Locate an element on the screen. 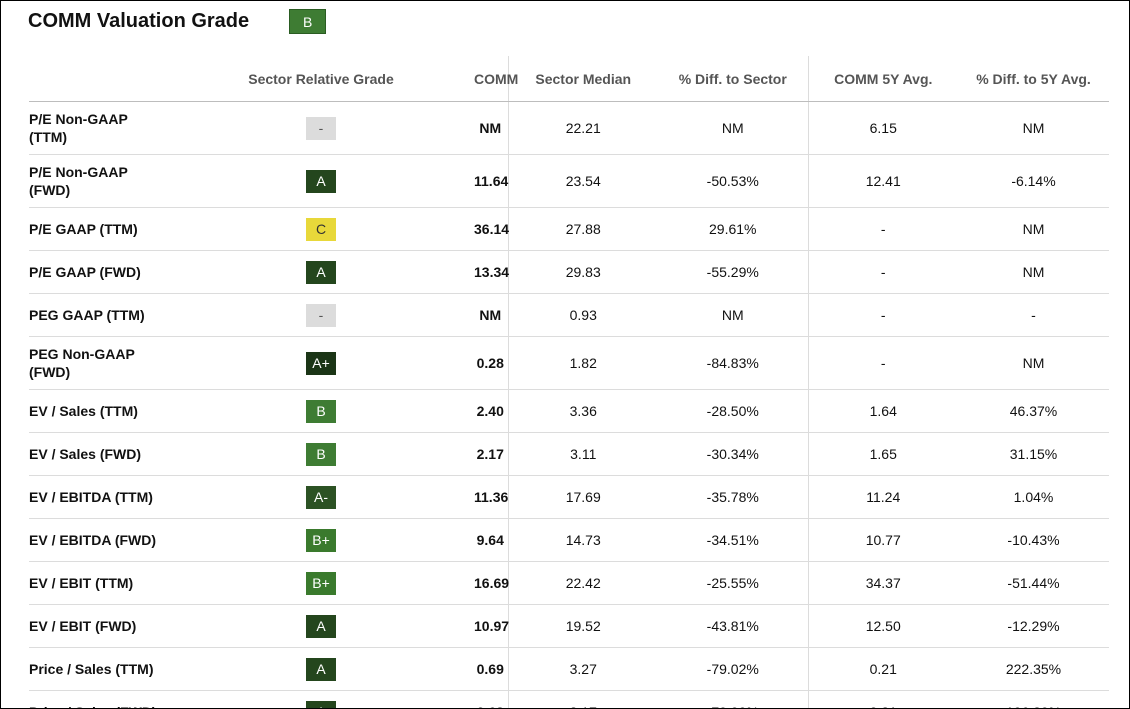 Image resolution: width=1130 pixels, height=709 pixels. sector-grade-cell: A+ is located at coordinates (321, 363).